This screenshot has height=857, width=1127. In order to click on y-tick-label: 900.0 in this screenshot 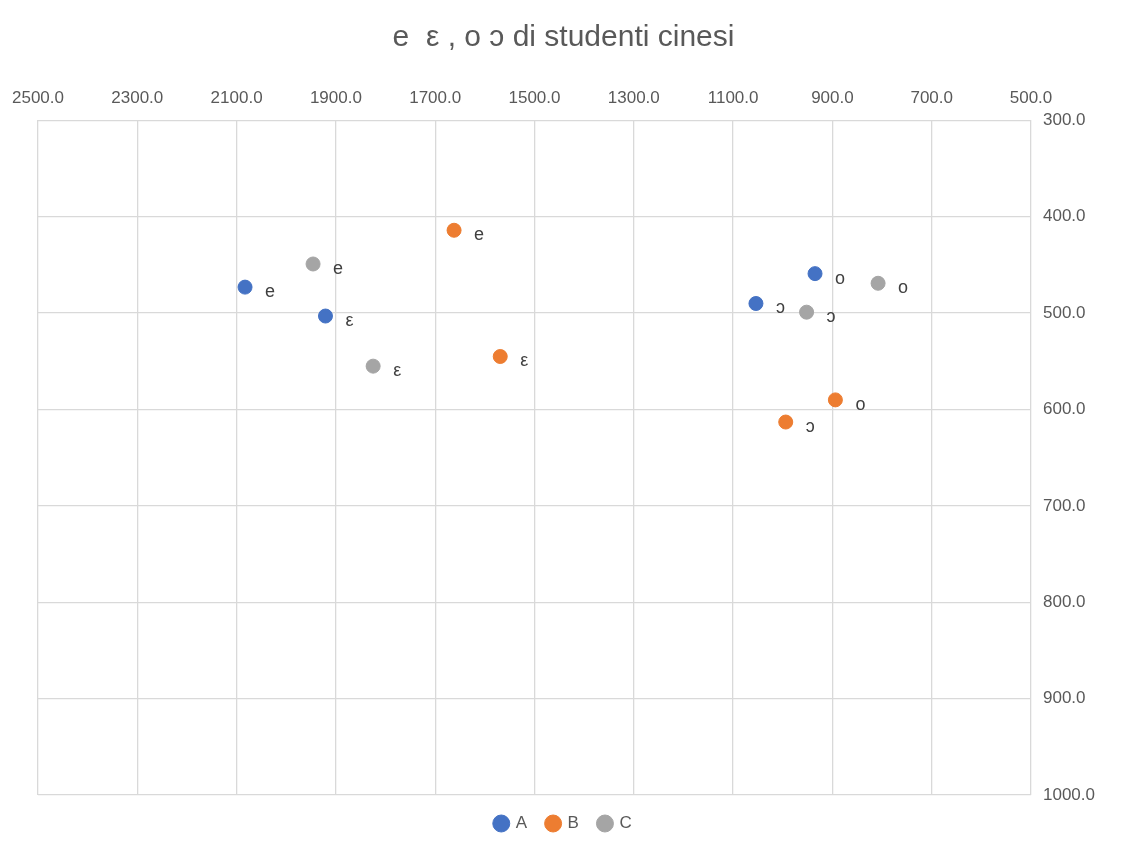, I will do `click(1064, 698)`.